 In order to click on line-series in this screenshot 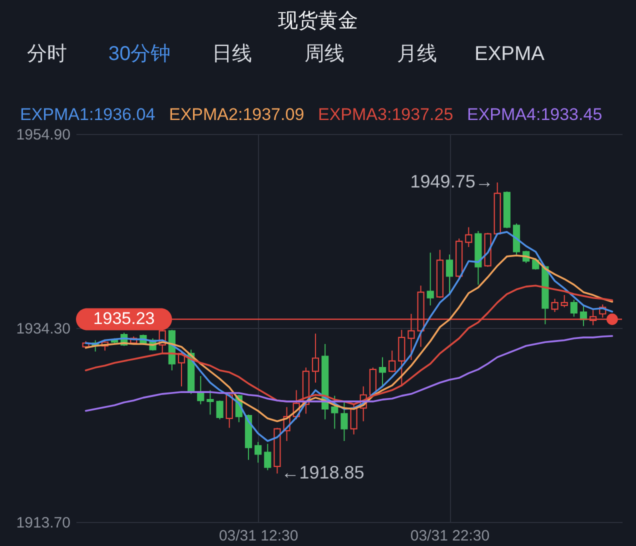, I will do `click(349, 373)`.